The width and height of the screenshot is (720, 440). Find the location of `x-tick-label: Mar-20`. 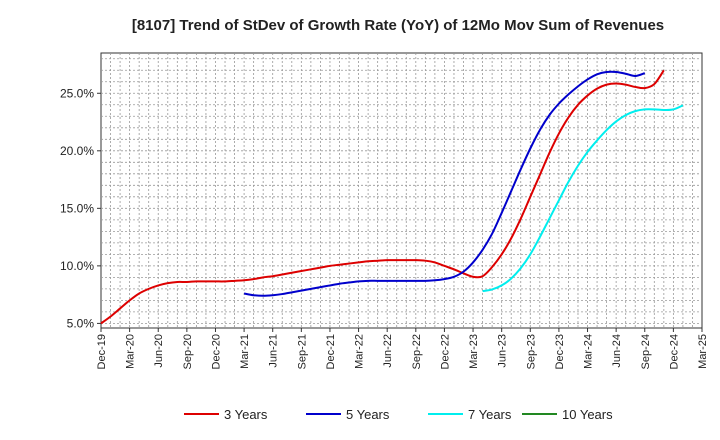

x-tick-label: Mar-20 is located at coordinates (131, 351).